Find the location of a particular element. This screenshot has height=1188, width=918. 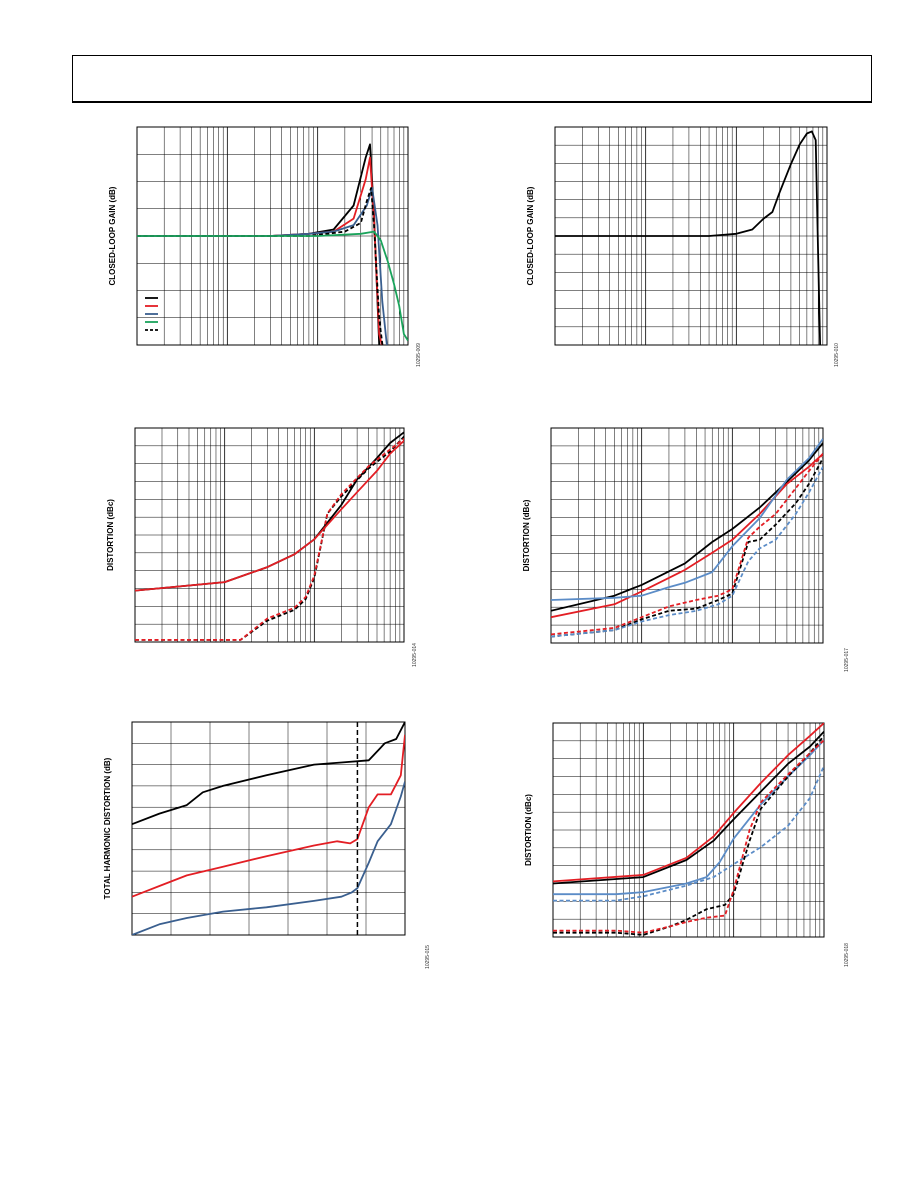

figure-code: 10295-017 is located at coordinates (847, 660).